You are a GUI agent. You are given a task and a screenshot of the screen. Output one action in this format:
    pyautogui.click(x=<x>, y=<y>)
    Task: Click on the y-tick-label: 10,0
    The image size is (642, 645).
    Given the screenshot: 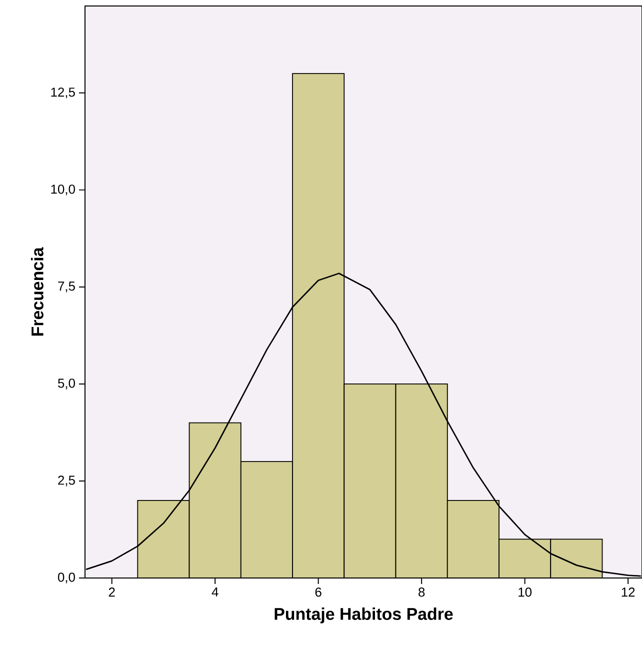 What is the action you would take?
    pyautogui.click(x=63, y=190)
    